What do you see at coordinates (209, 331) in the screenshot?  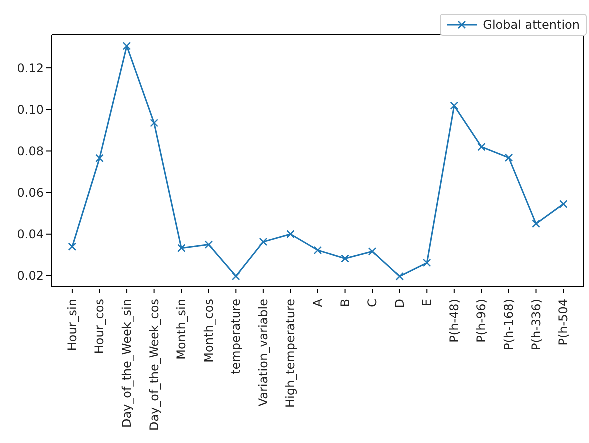 I see `x-tick-label: Month_cos` at bounding box center [209, 331].